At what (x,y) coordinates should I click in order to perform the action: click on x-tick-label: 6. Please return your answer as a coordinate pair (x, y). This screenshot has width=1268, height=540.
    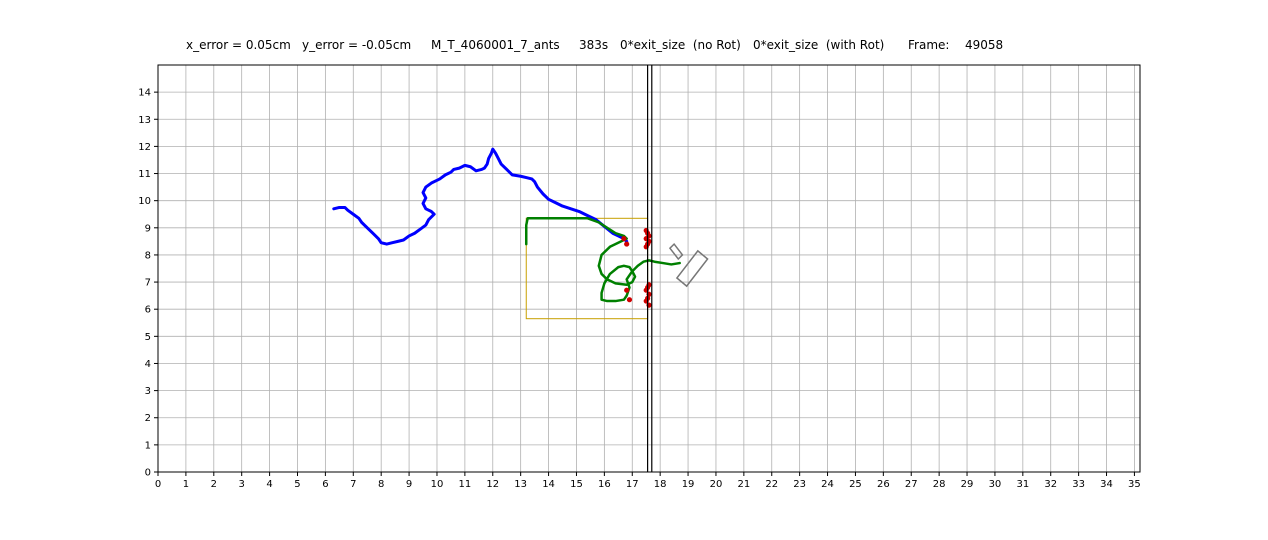
    Looking at the image, I should click on (325, 484).